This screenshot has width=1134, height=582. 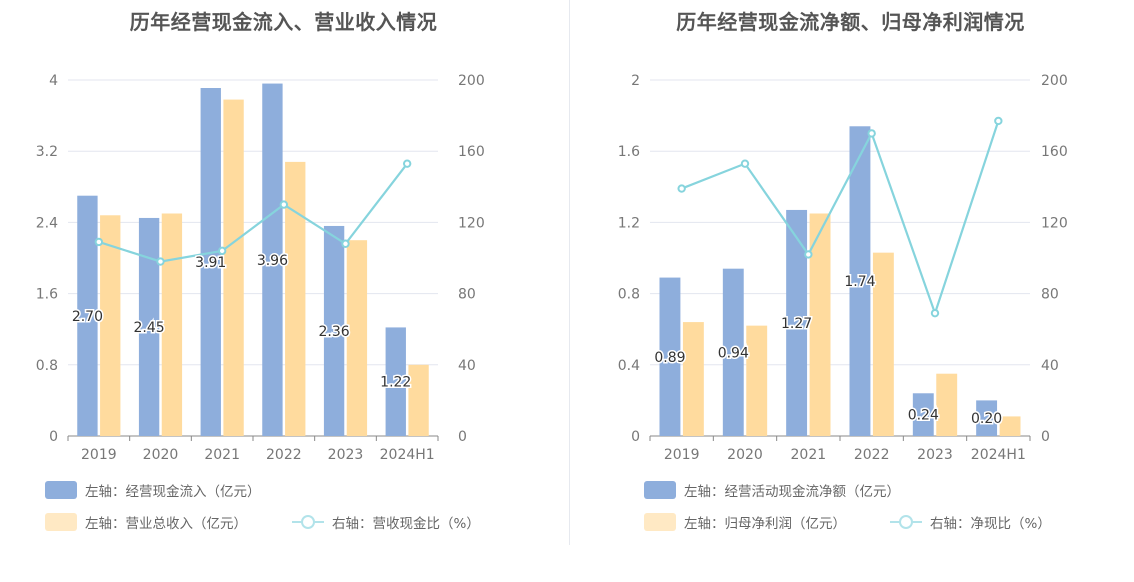 I want to click on legend-item-net-cash: 左轴：经营活动现金流净额（亿元）, so click(x=772, y=490).